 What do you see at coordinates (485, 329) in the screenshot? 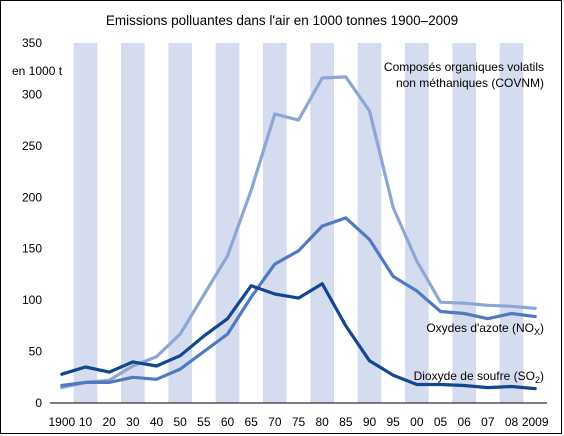
I see `nox-label: Oxydes d'azote (NOX)` at bounding box center [485, 329].